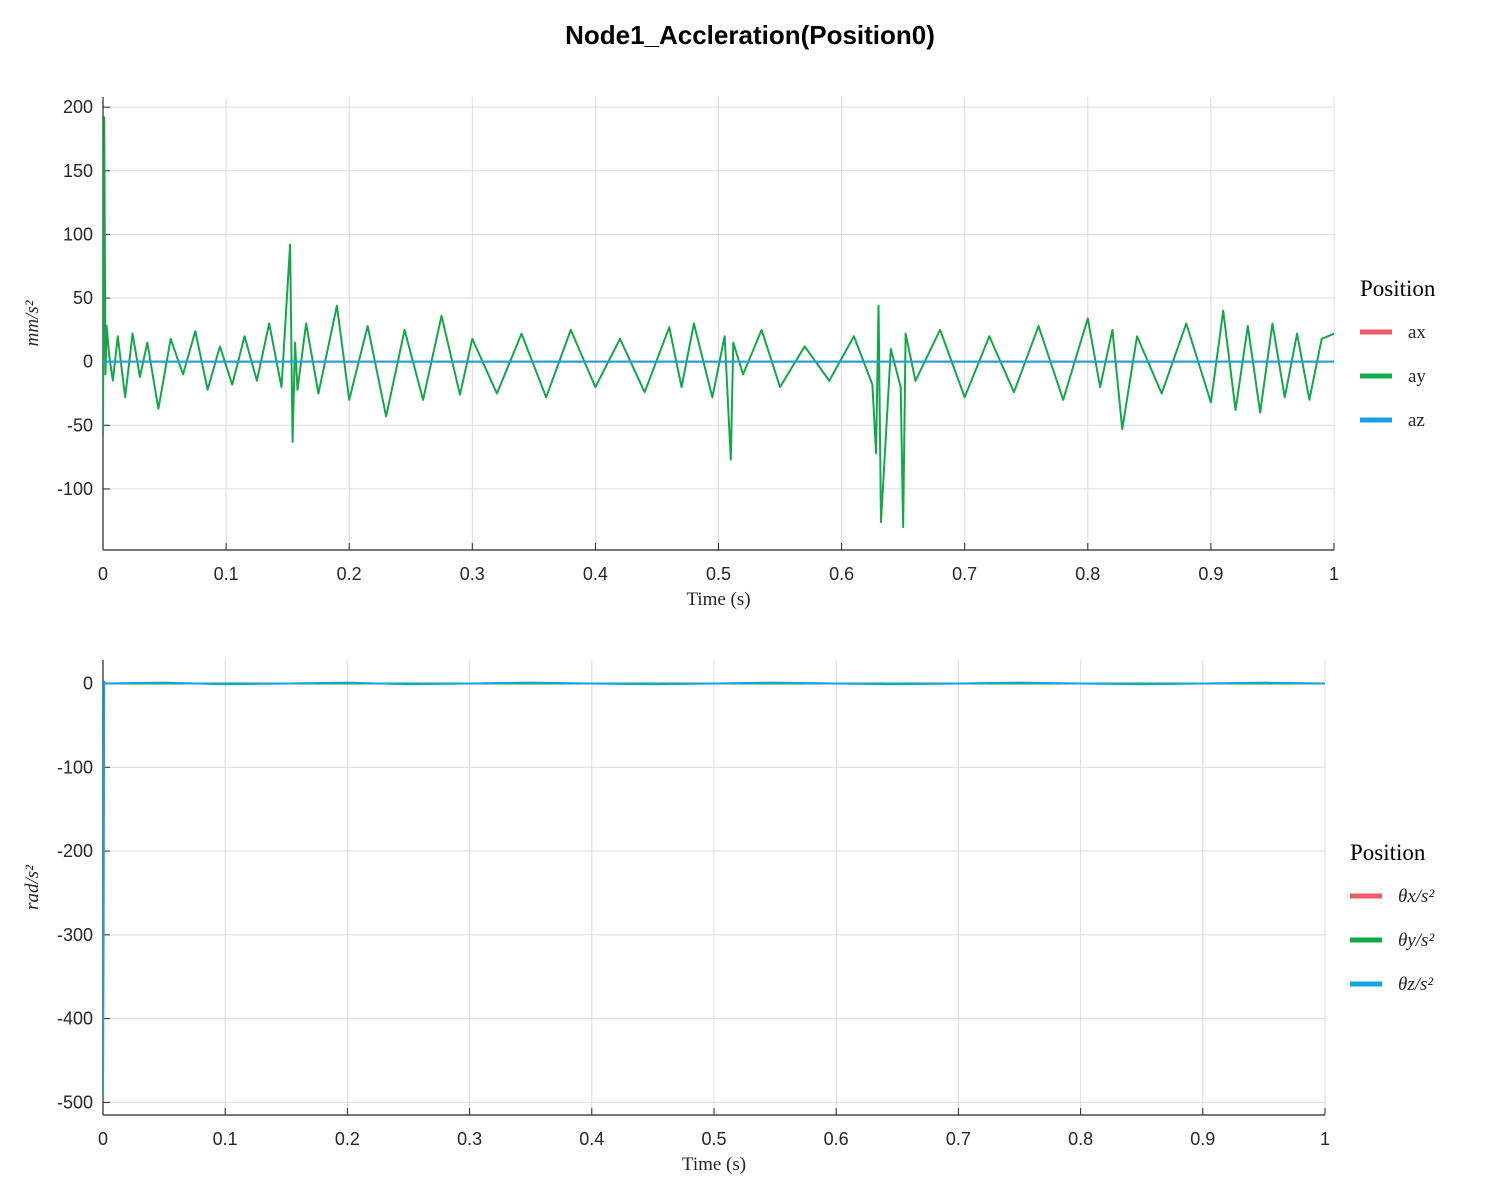 The height and width of the screenshot is (1200, 1500). What do you see at coordinates (75, 935) in the screenshot?
I see `y-tick-label: -300` at bounding box center [75, 935].